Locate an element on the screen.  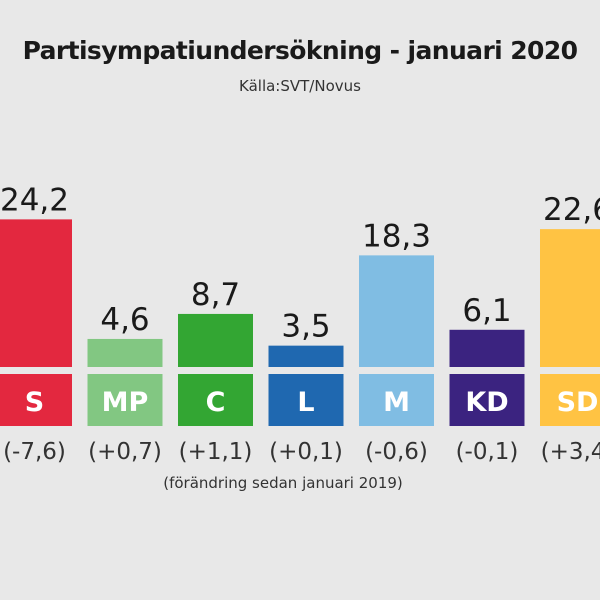
party-box-mp is located at coordinates (125, 400).